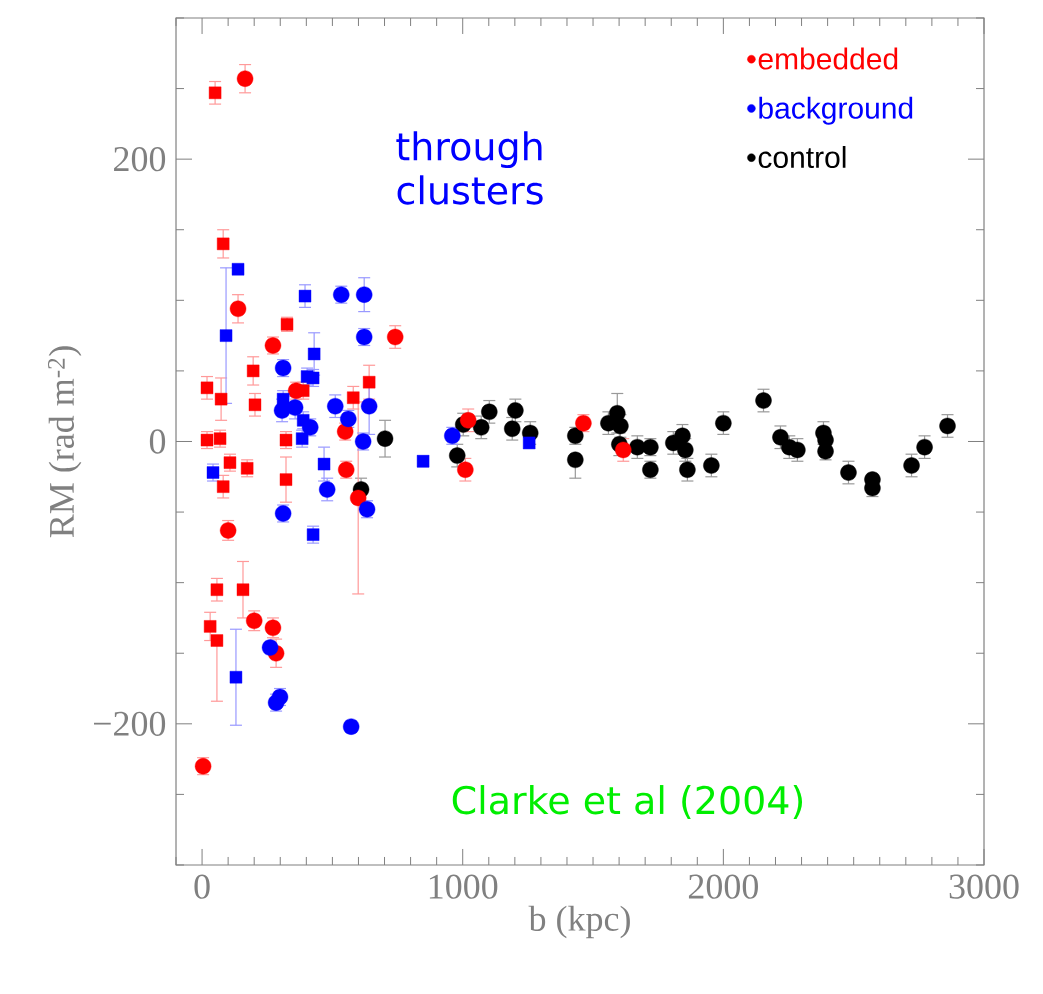  Describe the element at coordinates (984, 886) in the screenshot. I see `x-tick-label: 3000` at that location.